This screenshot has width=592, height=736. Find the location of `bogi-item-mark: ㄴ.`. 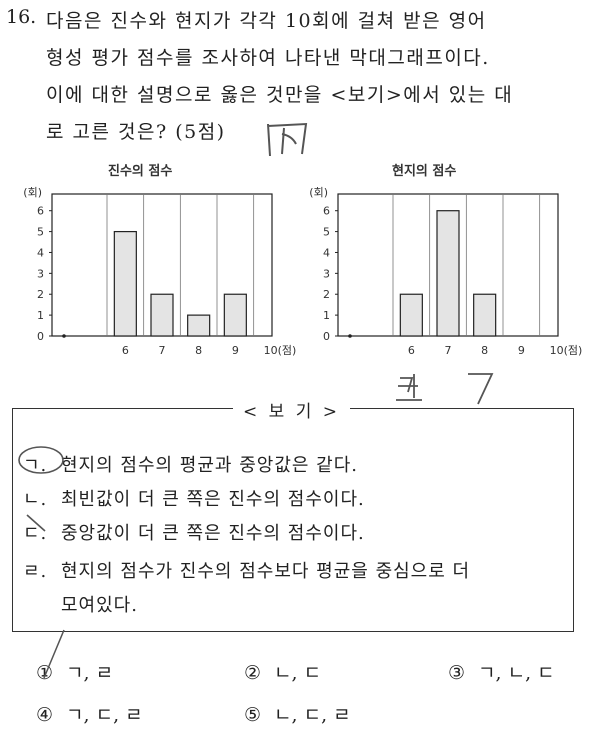

bogi-item-mark: ㄴ. is located at coordinates (35, 499).